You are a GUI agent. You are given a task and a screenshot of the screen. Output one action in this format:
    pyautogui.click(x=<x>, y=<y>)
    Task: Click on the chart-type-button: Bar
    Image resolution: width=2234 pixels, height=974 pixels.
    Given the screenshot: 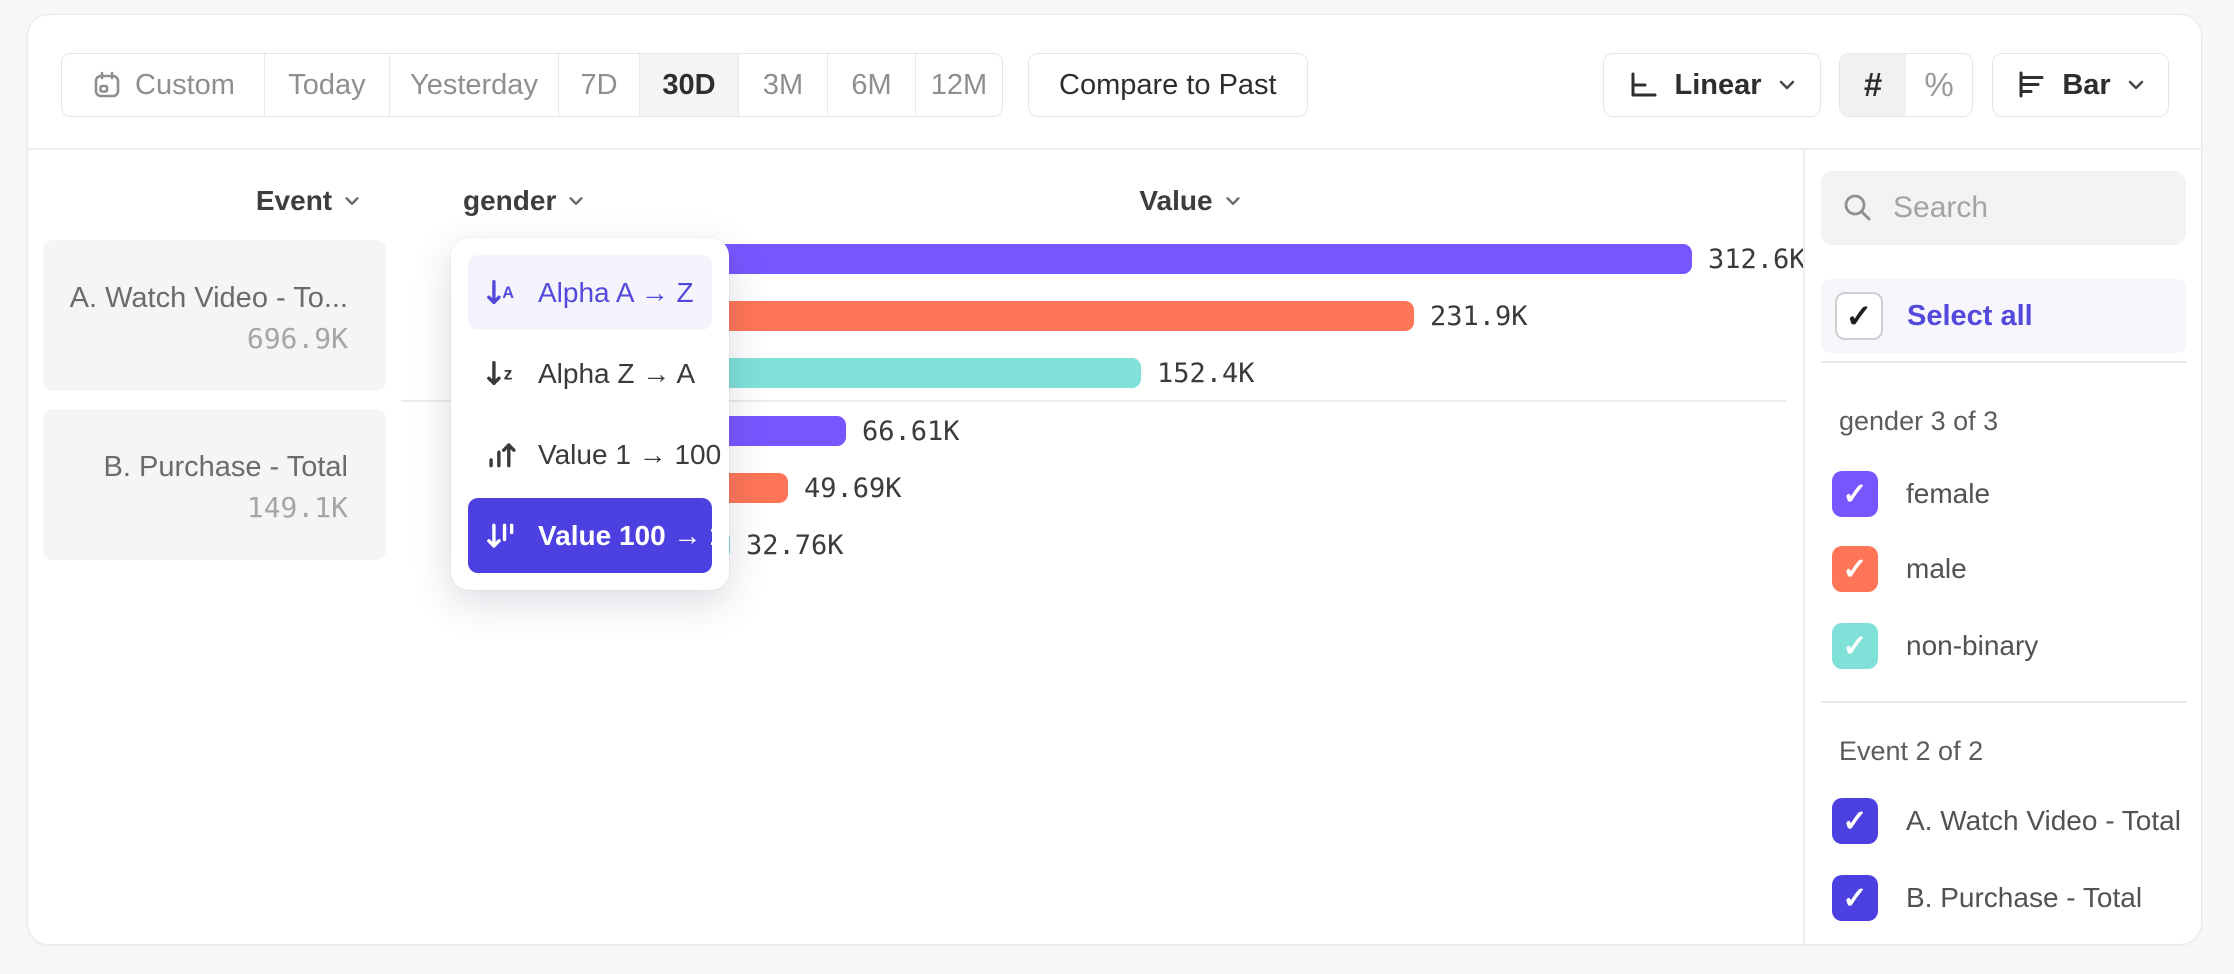 What is the action you would take?
    pyautogui.click(x=2080, y=85)
    